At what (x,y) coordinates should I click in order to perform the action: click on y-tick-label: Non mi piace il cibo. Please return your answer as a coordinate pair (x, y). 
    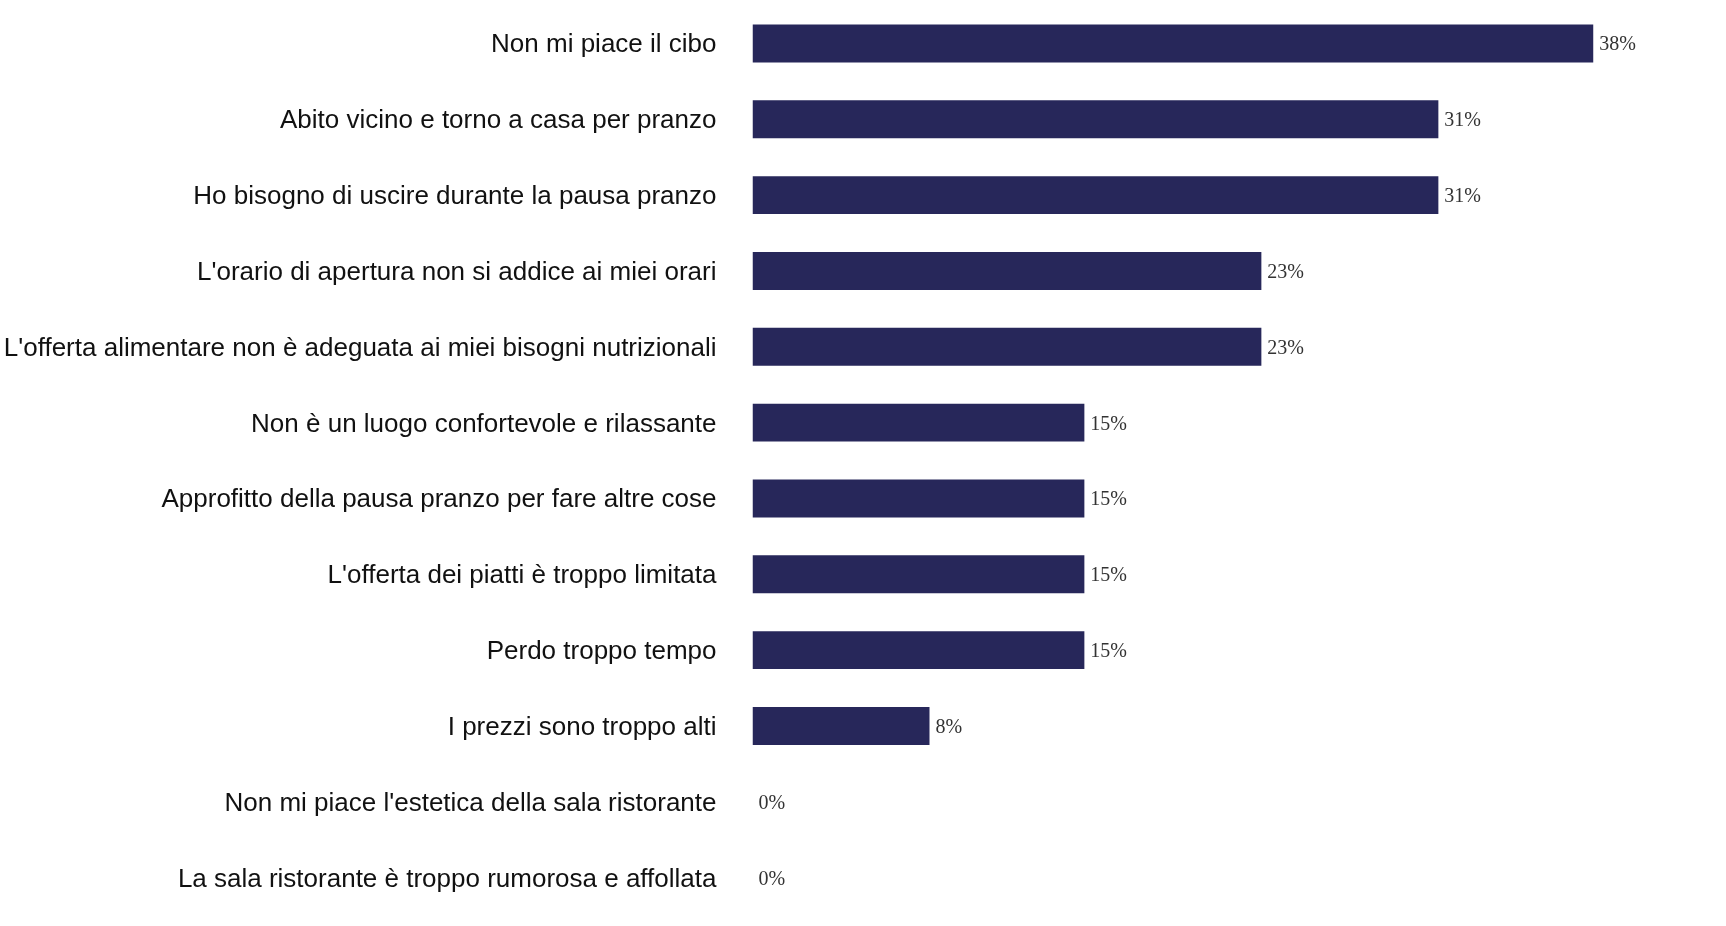
    Looking at the image, I should click on (604, 43).